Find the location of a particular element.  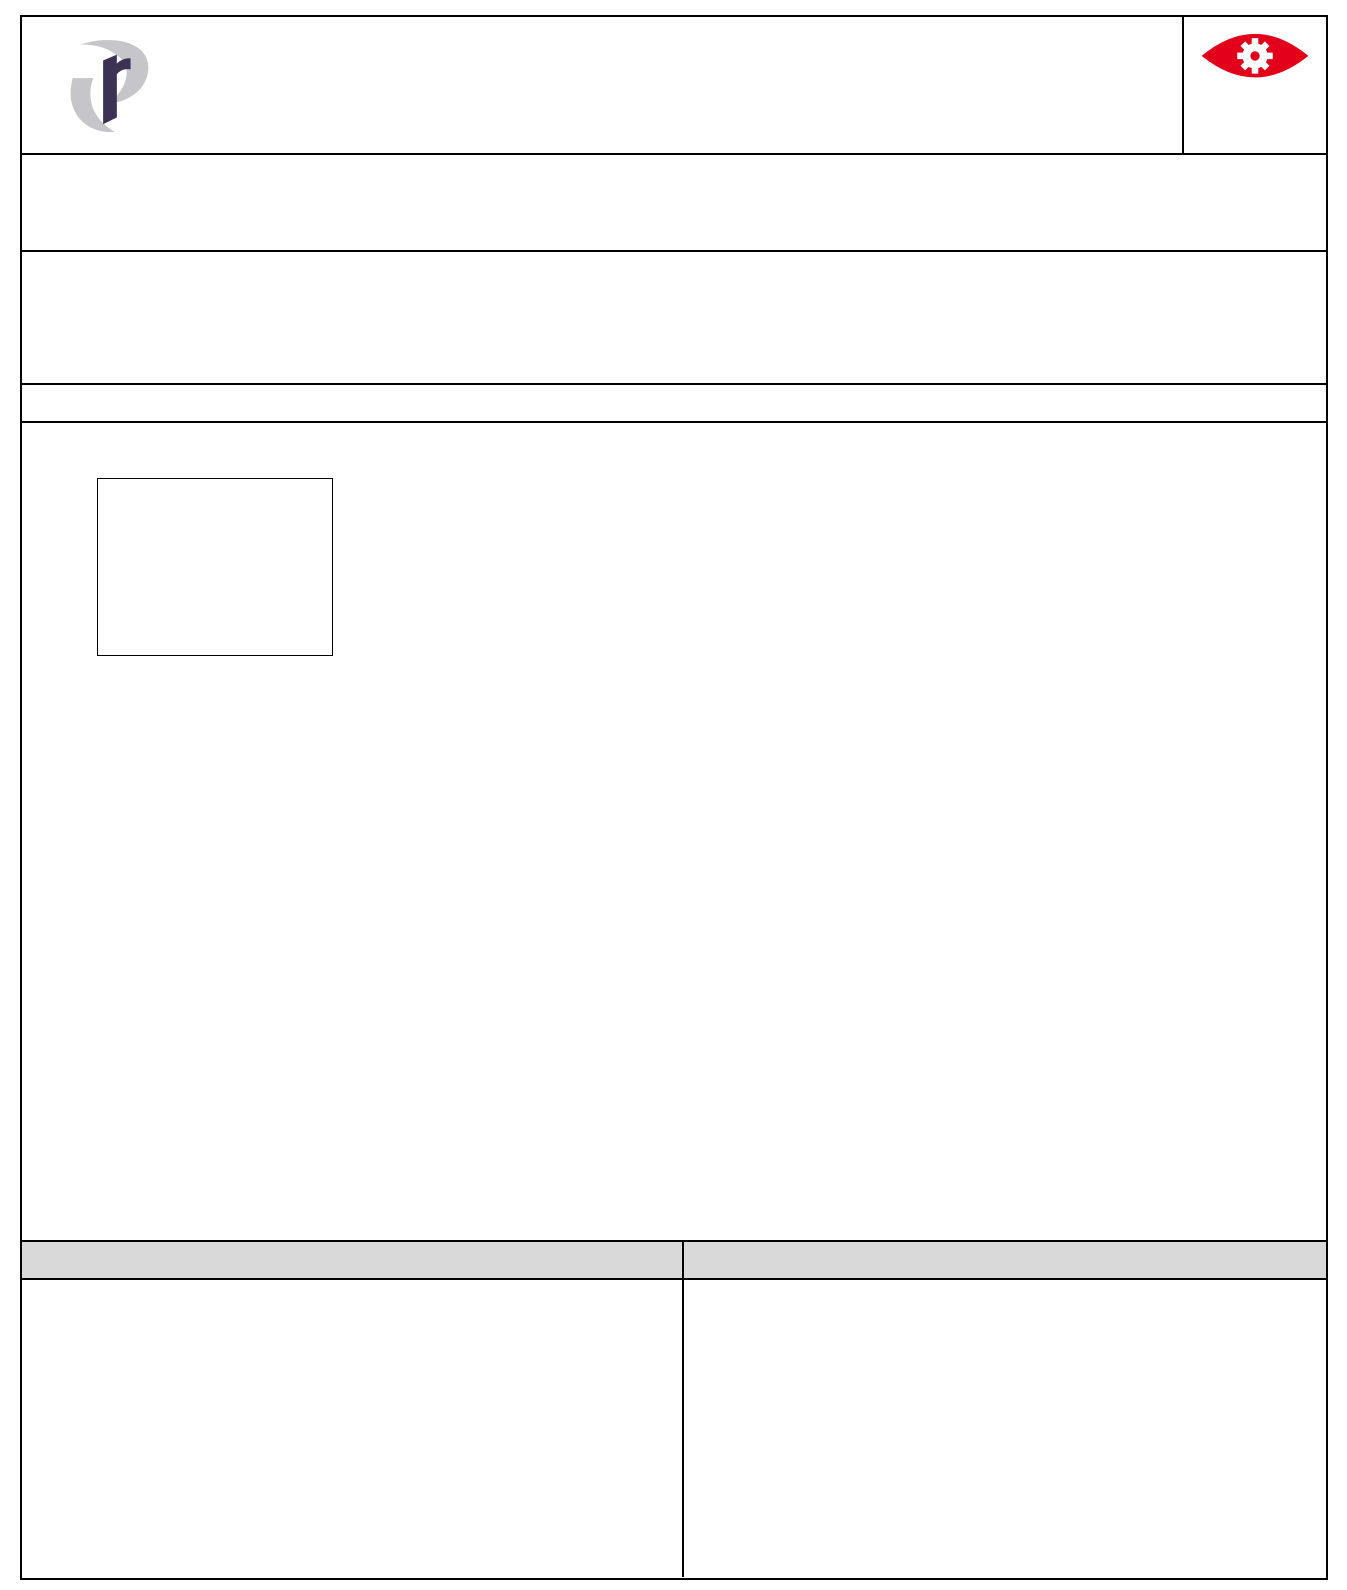

measurement-divider is located at coordinates (674, 422).